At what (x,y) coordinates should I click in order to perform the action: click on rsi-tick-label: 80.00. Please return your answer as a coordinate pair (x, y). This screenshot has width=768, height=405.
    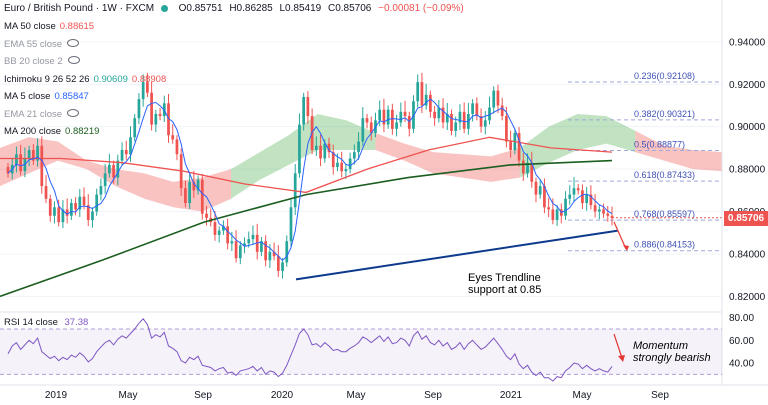
    Looking at the image, I should click on (741, 318).